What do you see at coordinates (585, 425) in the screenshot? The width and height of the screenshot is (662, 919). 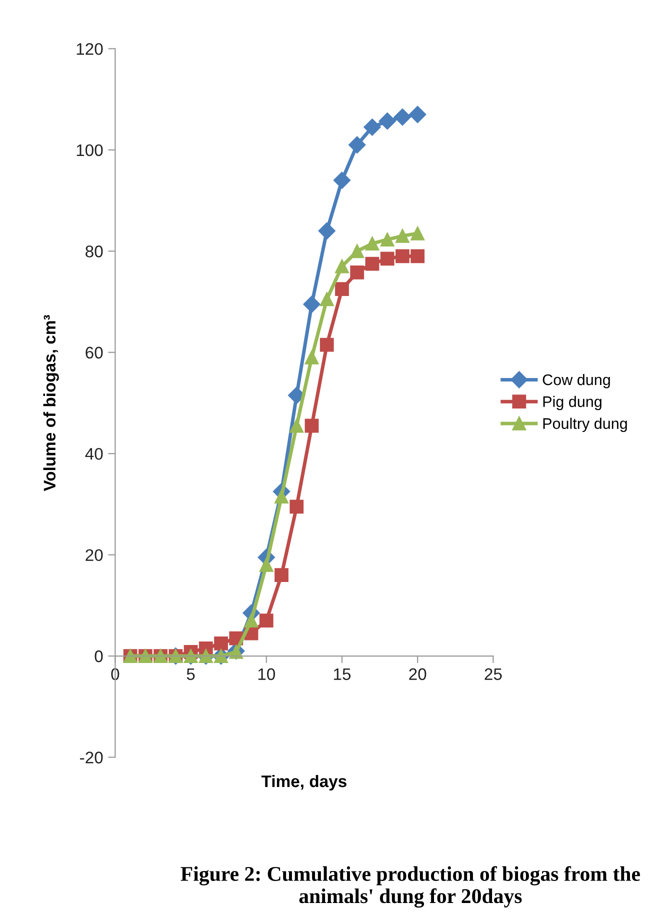 I see `legend-label: Poultry dung` at bounding box center [585, 425].